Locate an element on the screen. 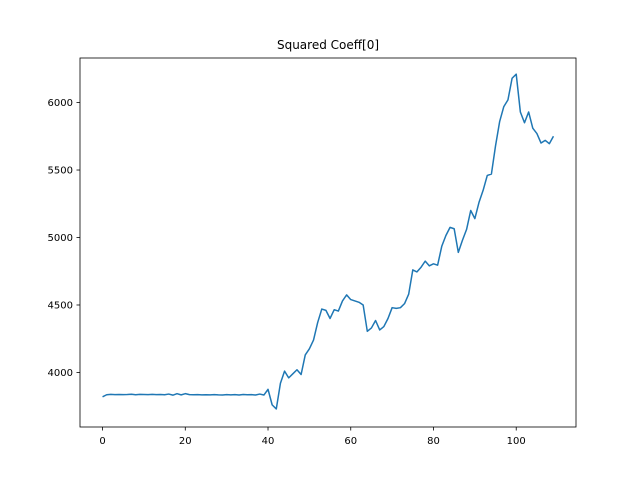  y-tick-label: 5000 is located at coordinates (60, 238).